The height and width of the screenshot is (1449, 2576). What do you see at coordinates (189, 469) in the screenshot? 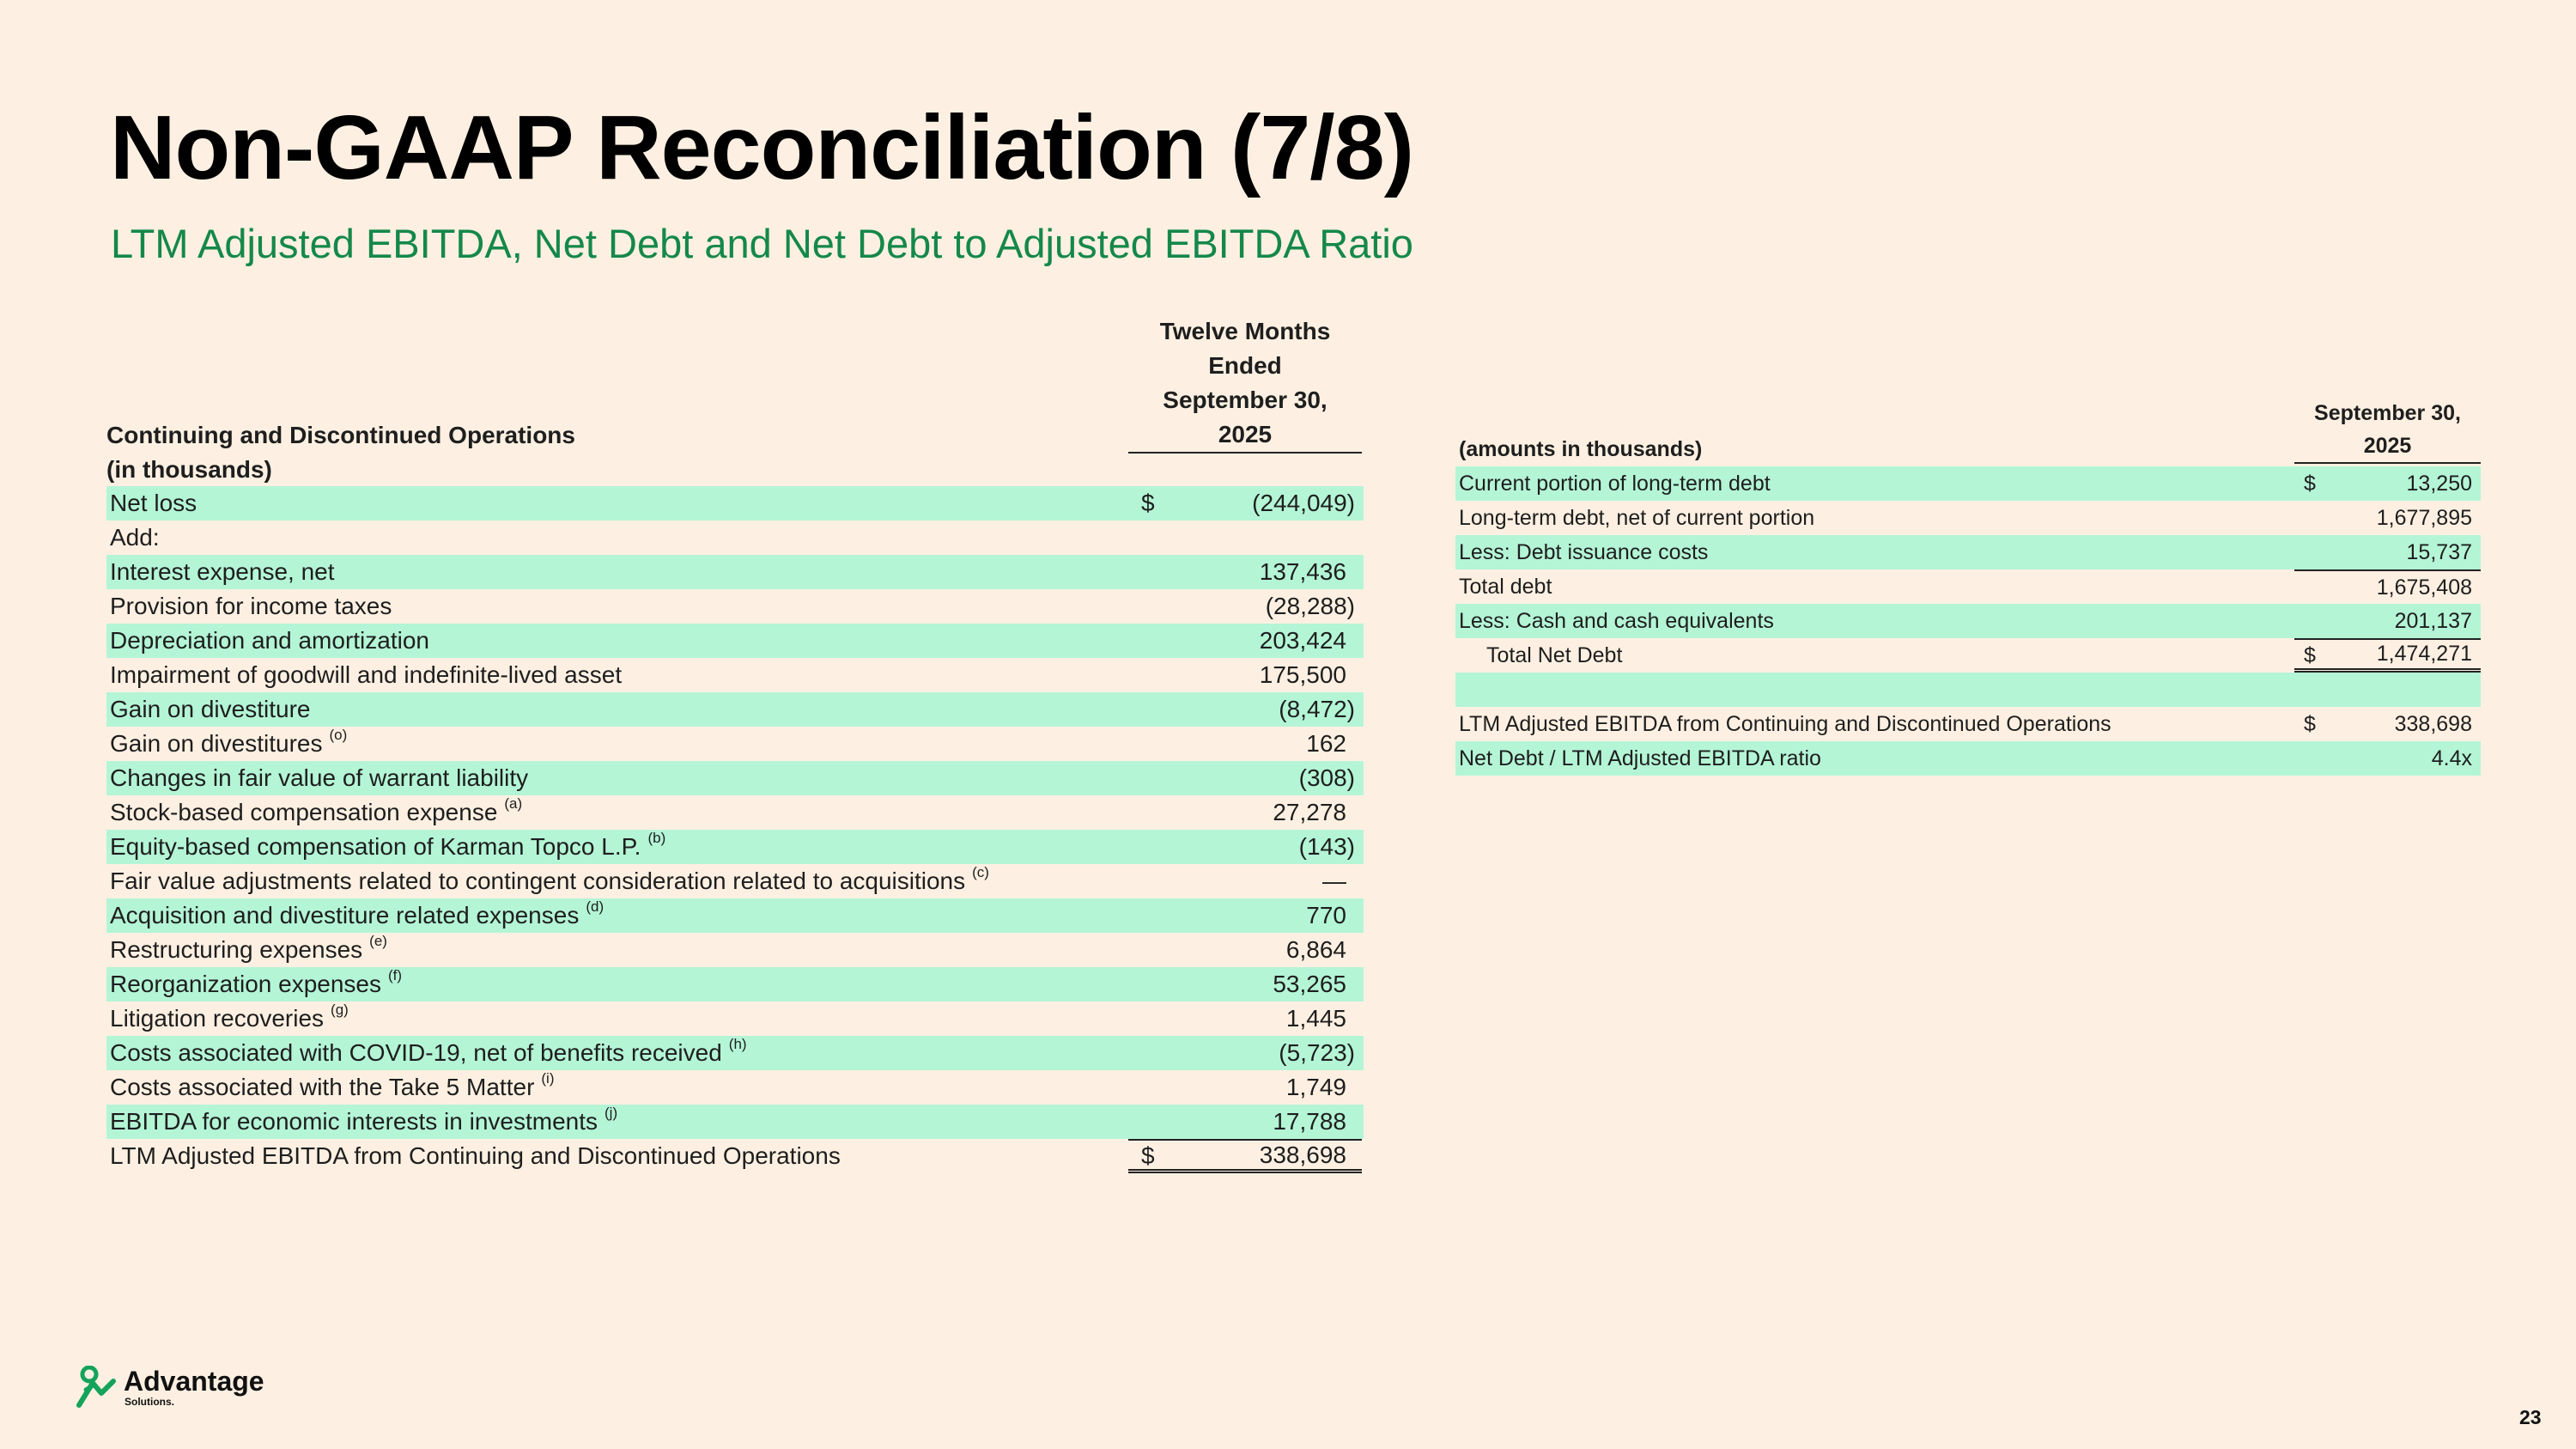
I see `row-header-line: (in thousands)` at bounding box center [189, 469].